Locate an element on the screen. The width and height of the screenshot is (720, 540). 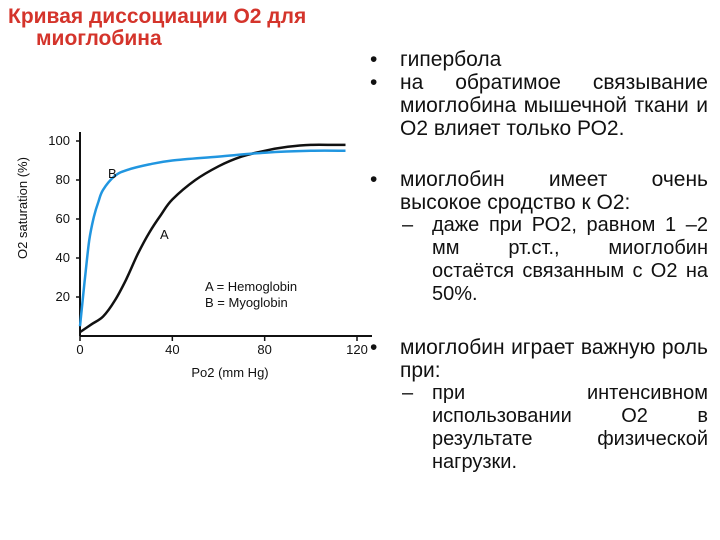
x-tick-label: 120 is located at coordinates (357, 349).